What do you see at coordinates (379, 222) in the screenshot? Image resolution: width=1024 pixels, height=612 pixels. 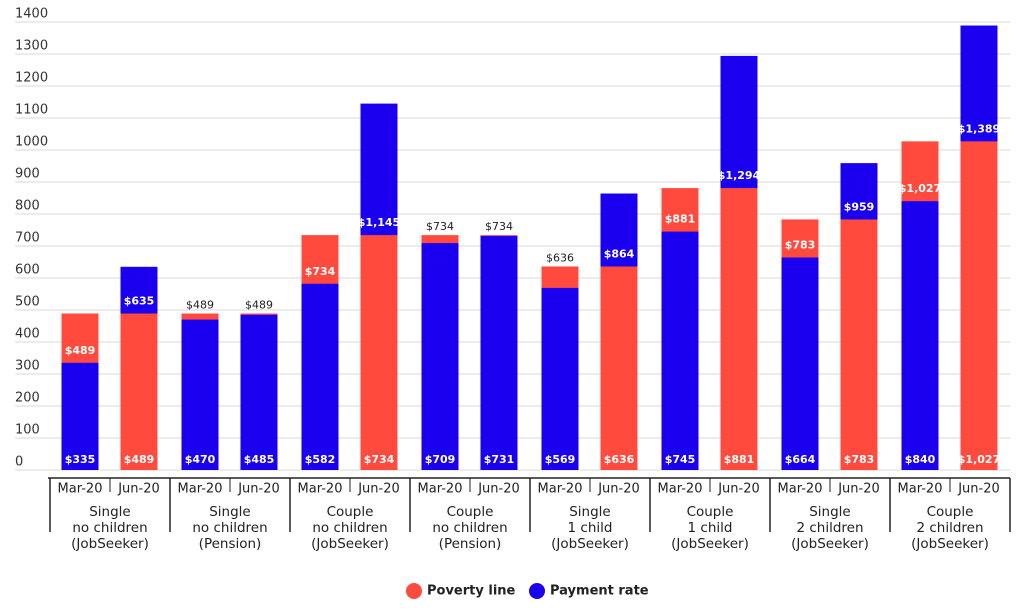 I see `data-label: $1,145` at bounding box center [379, 222].